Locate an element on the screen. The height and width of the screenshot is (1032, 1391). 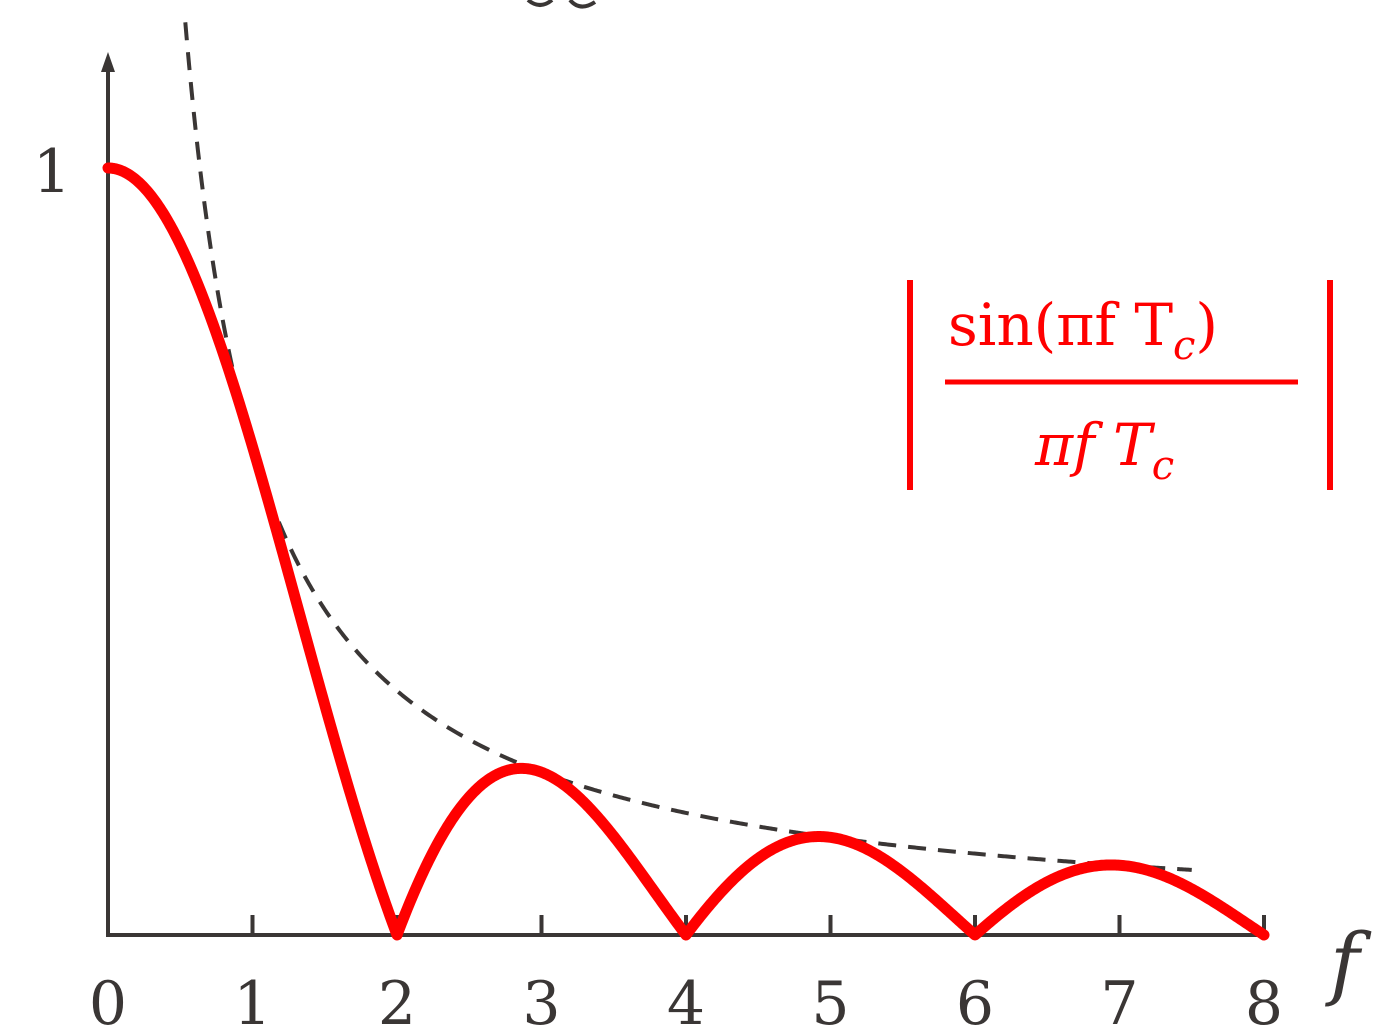
cropped-top-glyph is located at coordinates (561, 4).